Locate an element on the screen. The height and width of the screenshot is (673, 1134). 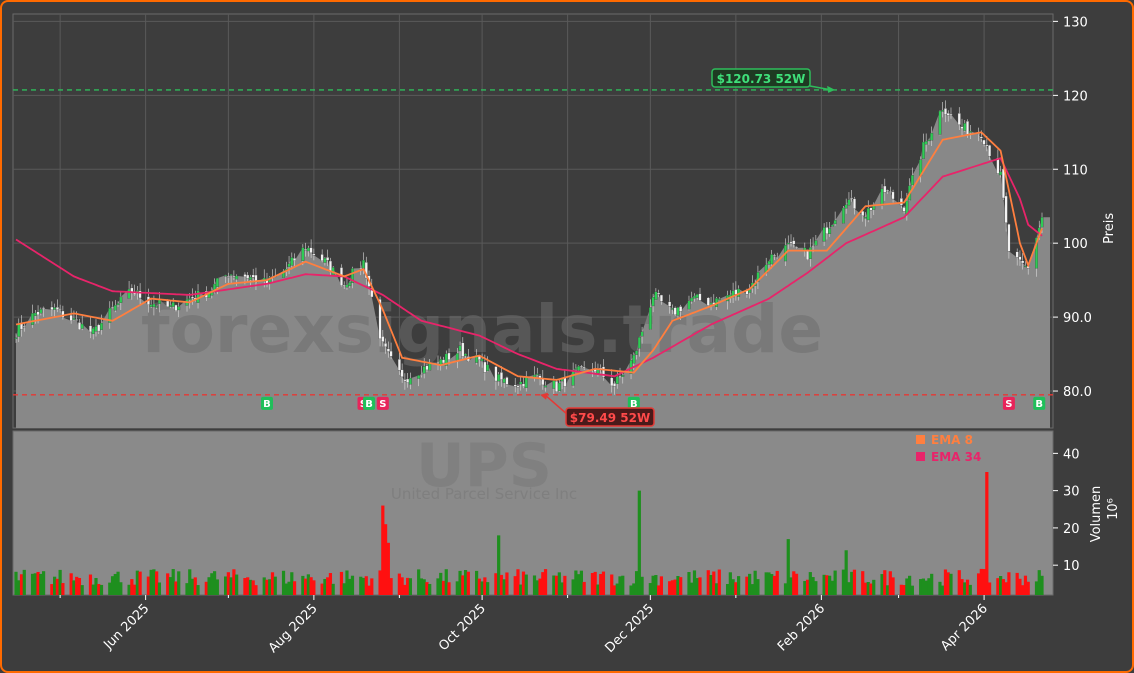
legend: EMA 8 EMA 34 is located at coordinates (948, 448).